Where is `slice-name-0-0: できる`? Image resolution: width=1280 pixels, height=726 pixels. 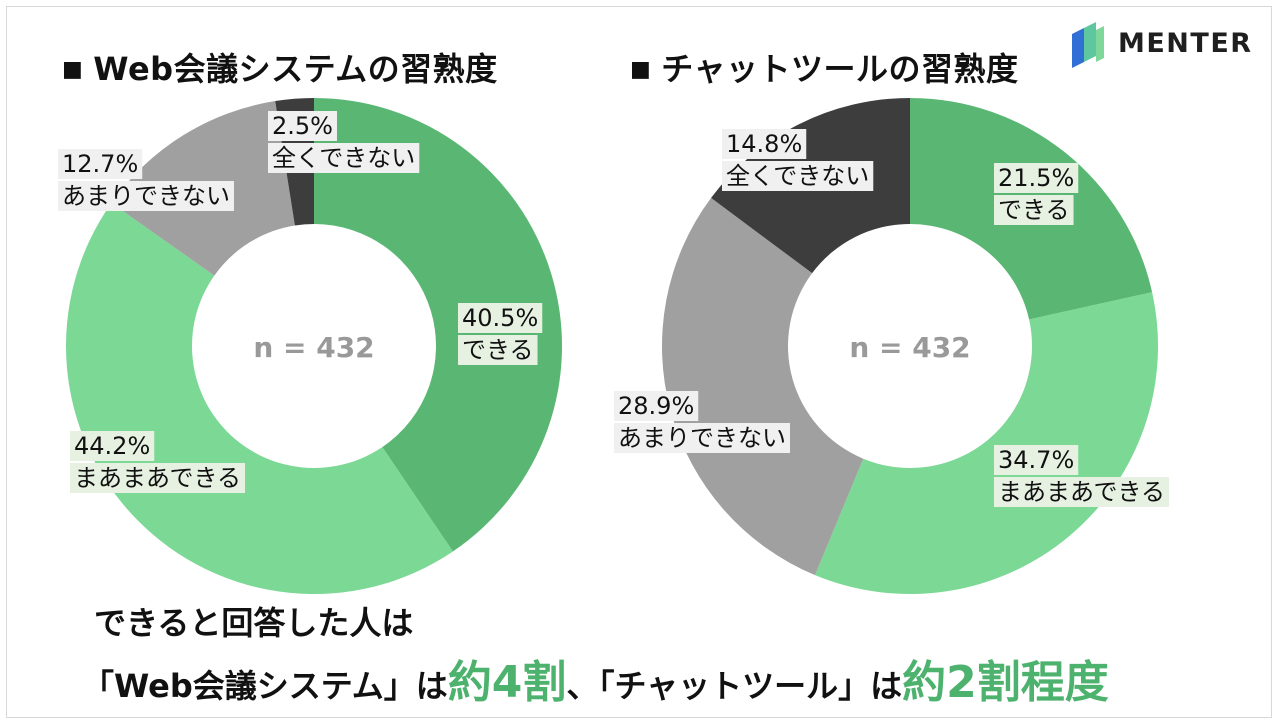
slice-name-0-0: できる is located at coordinates (498, 350).